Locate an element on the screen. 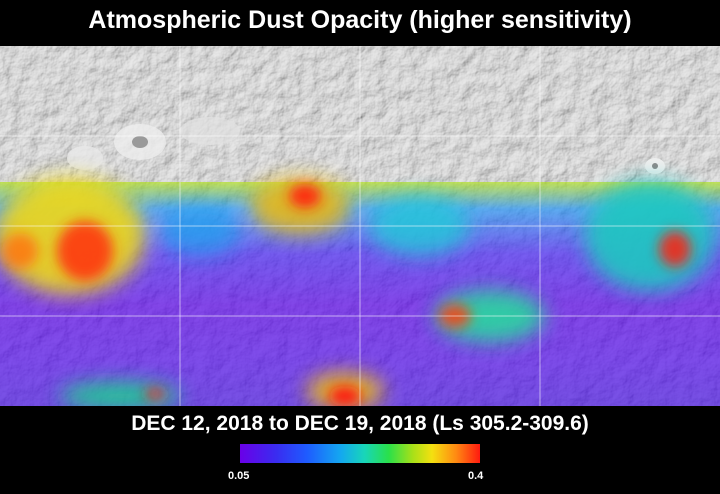 Image resolution: width=720 pixels, height=494 pixels. colorbar-max-label: 0.4 is located at coordinates (476, 476).